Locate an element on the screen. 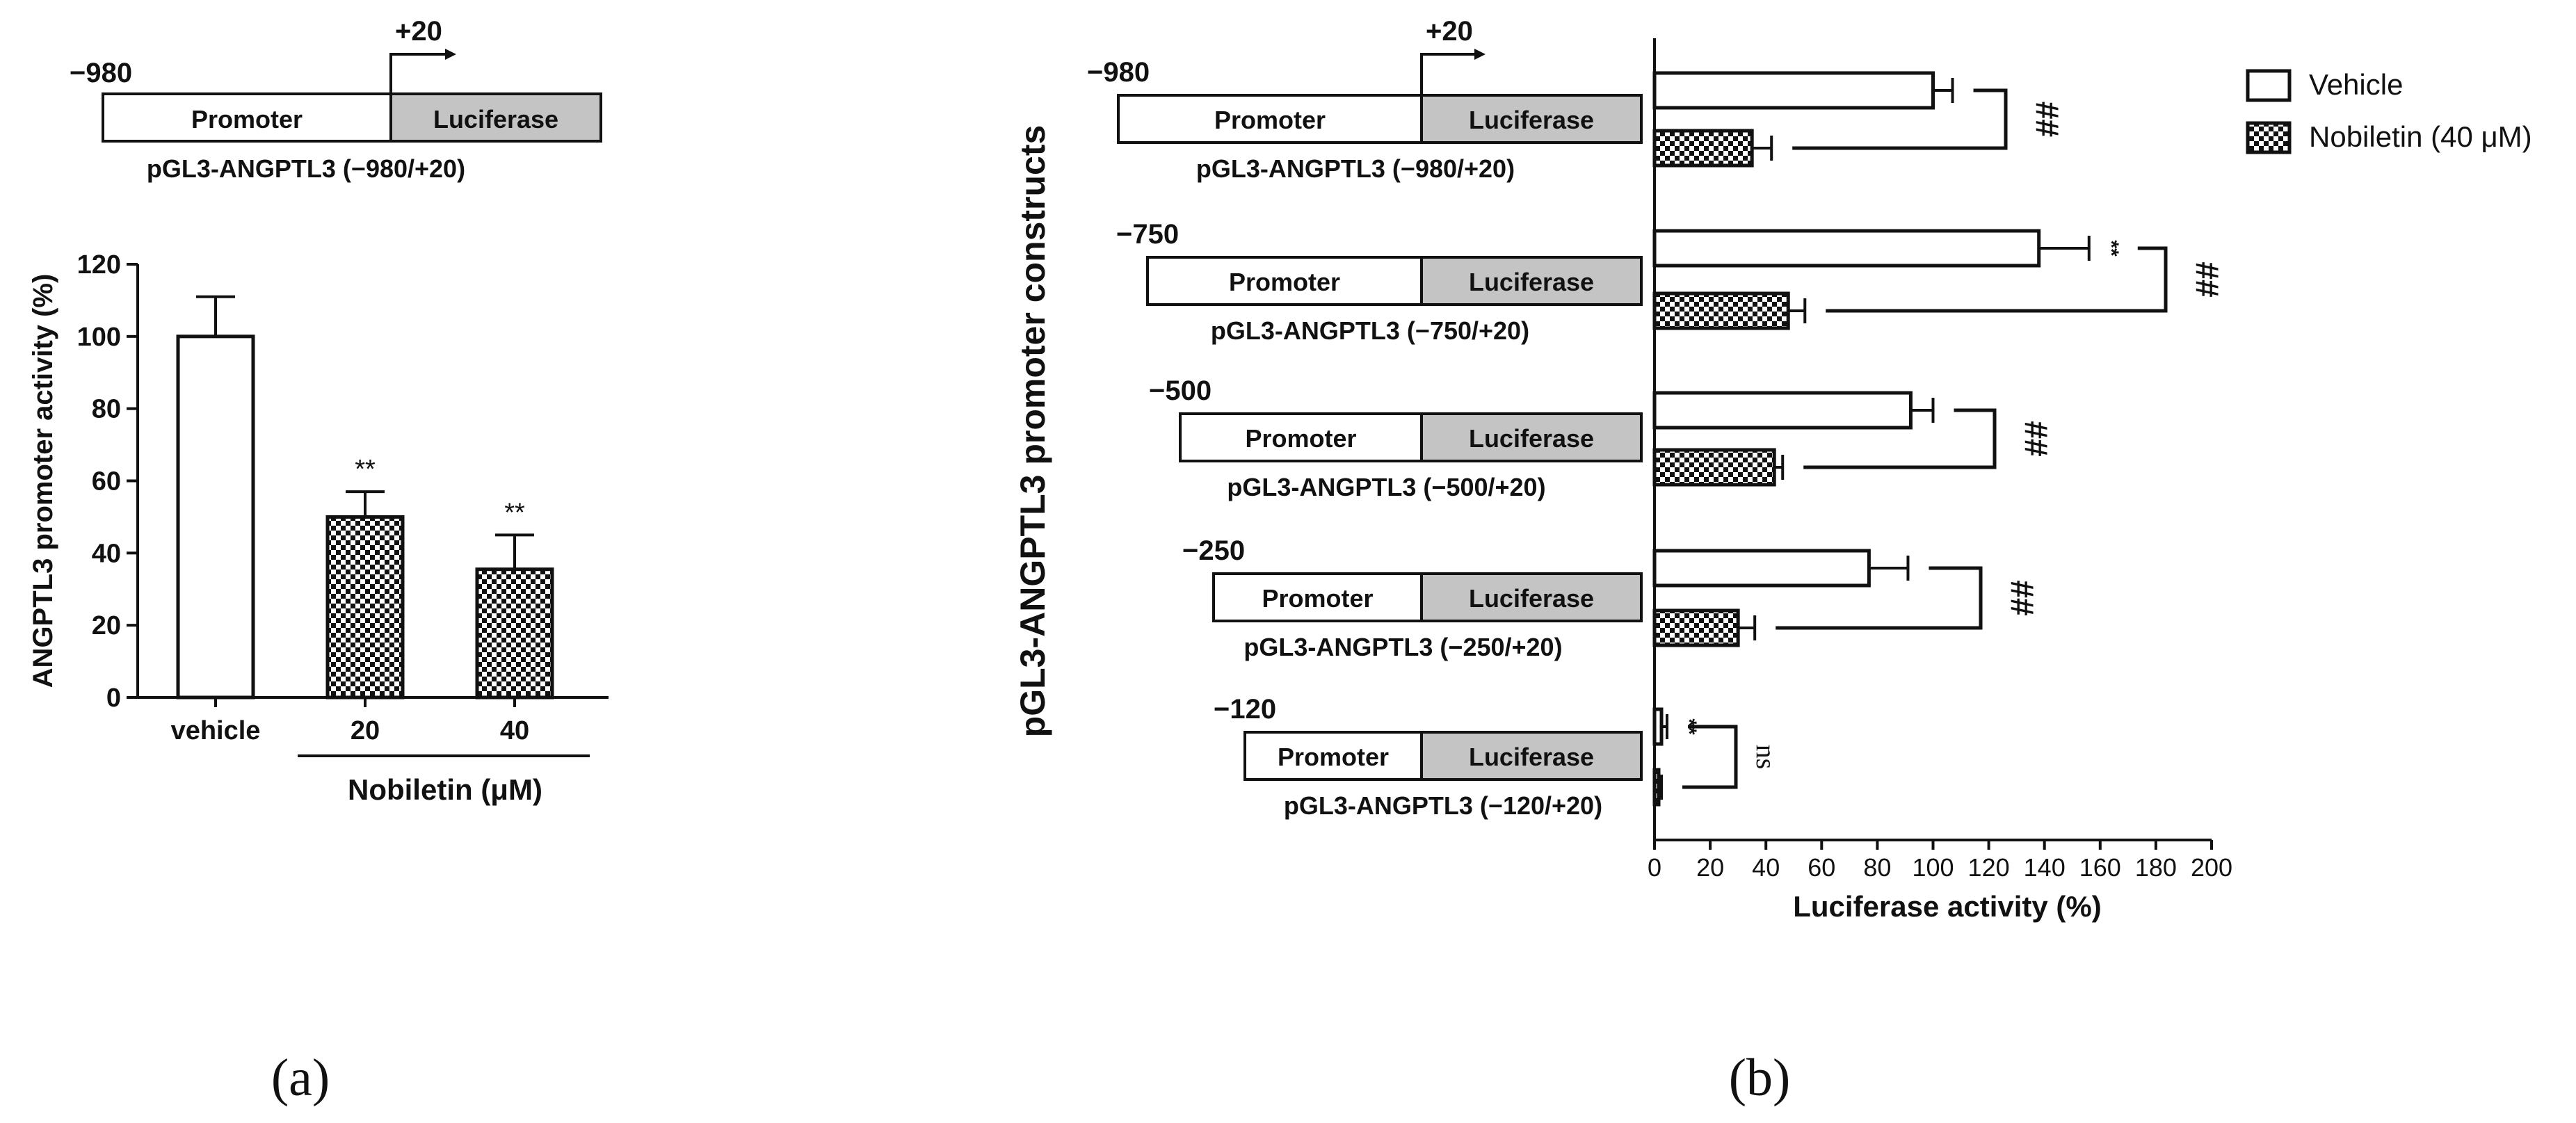  x-tick-label: 160 is located at coordinates (2100, 868).